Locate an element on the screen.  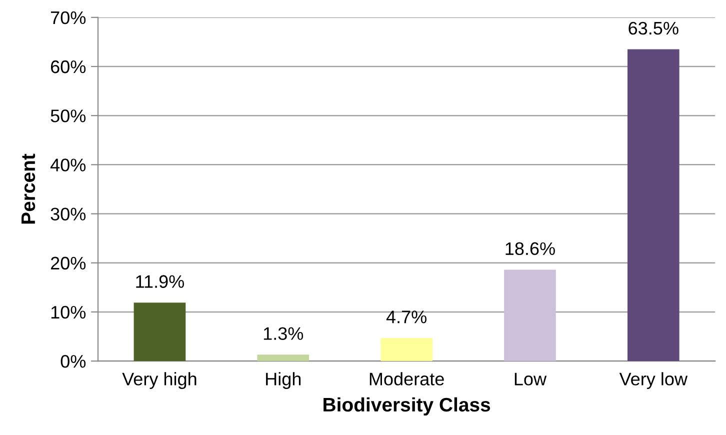
x-tick-label: High is located at coordinates (283, 380).